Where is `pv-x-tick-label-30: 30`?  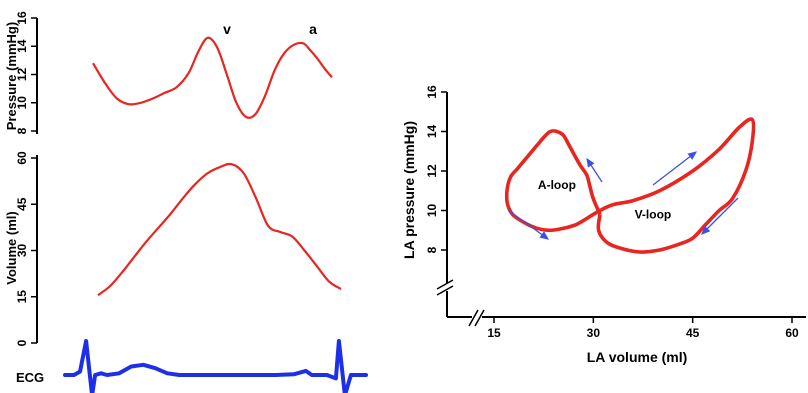
pv-x-tick-label-30: 30 is located at coordinates (594, 333).